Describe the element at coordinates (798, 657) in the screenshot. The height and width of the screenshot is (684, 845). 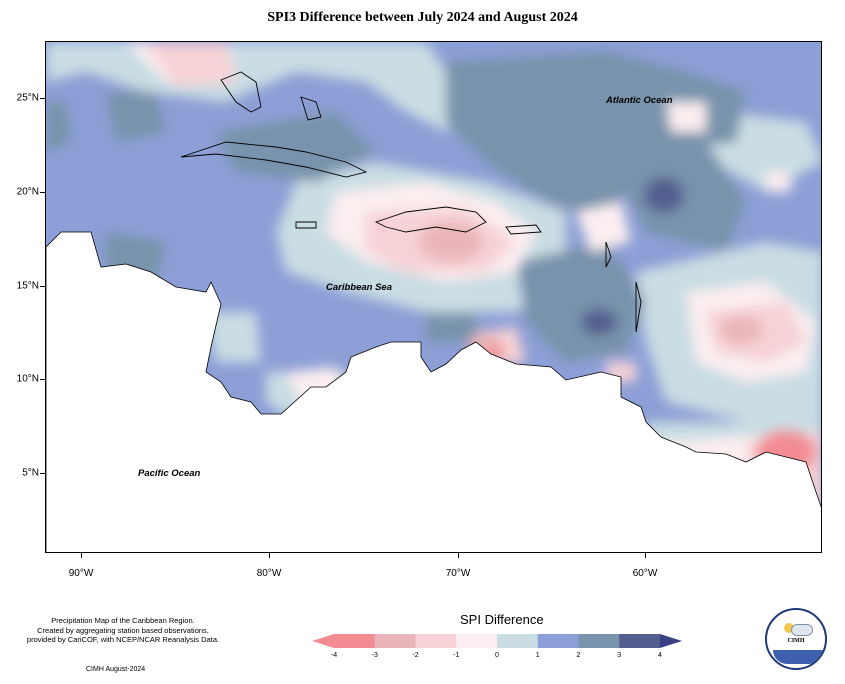
I see `wave-icon` at that location.